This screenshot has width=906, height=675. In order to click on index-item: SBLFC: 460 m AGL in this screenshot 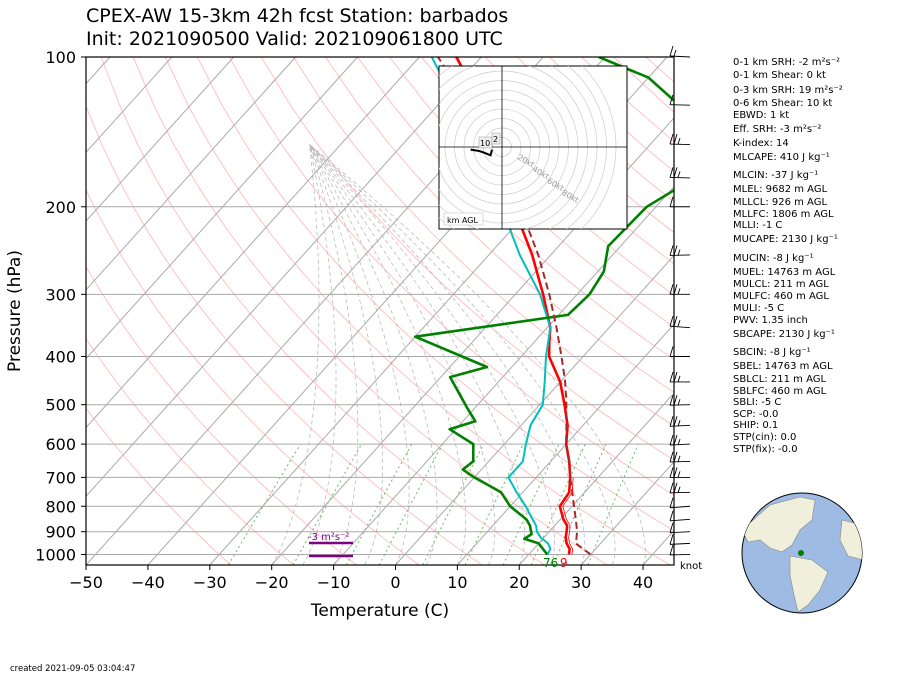, I will do `click(780, 391)`.